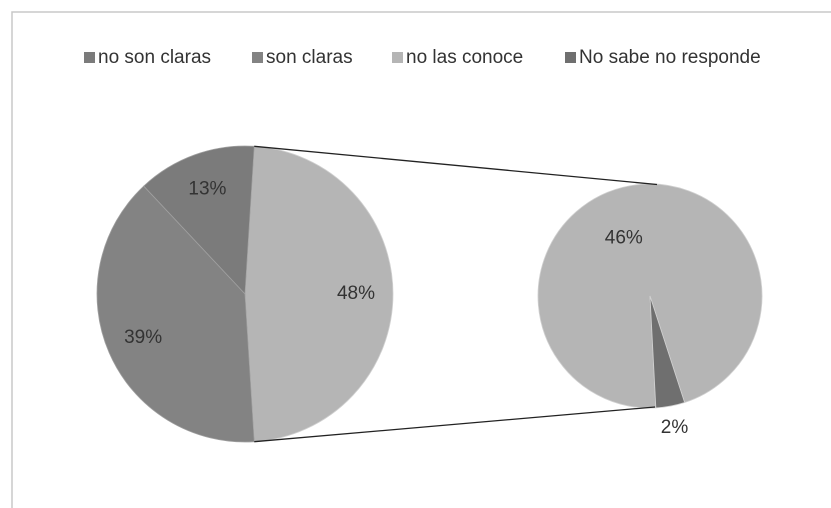 The width and height of the screenshot is (831, 508). I want to click on data-label: 48%, so click(356, 293).